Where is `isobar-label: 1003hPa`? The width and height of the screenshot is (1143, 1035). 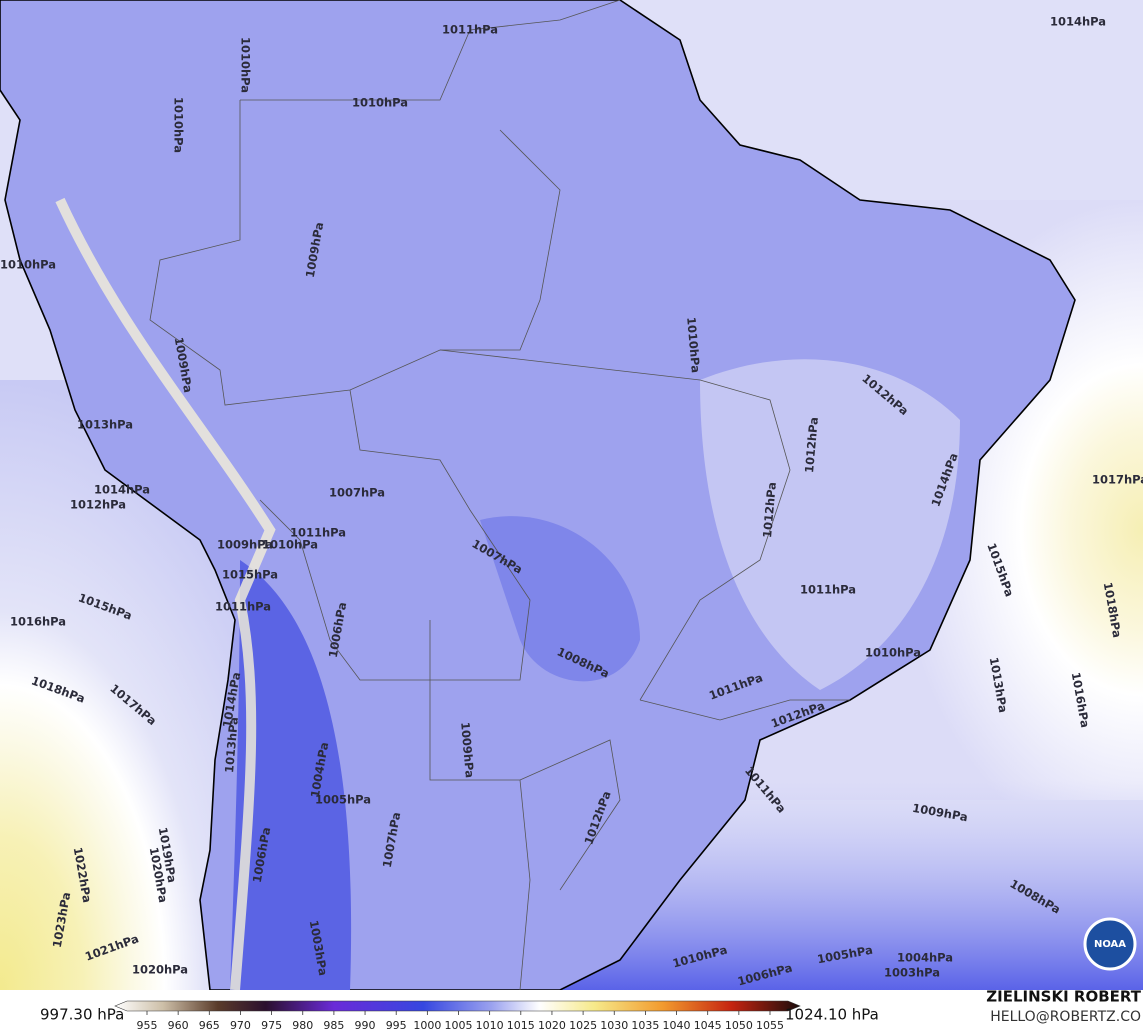 isobar-label: 1003hPa is located at coordinates (912, 973).